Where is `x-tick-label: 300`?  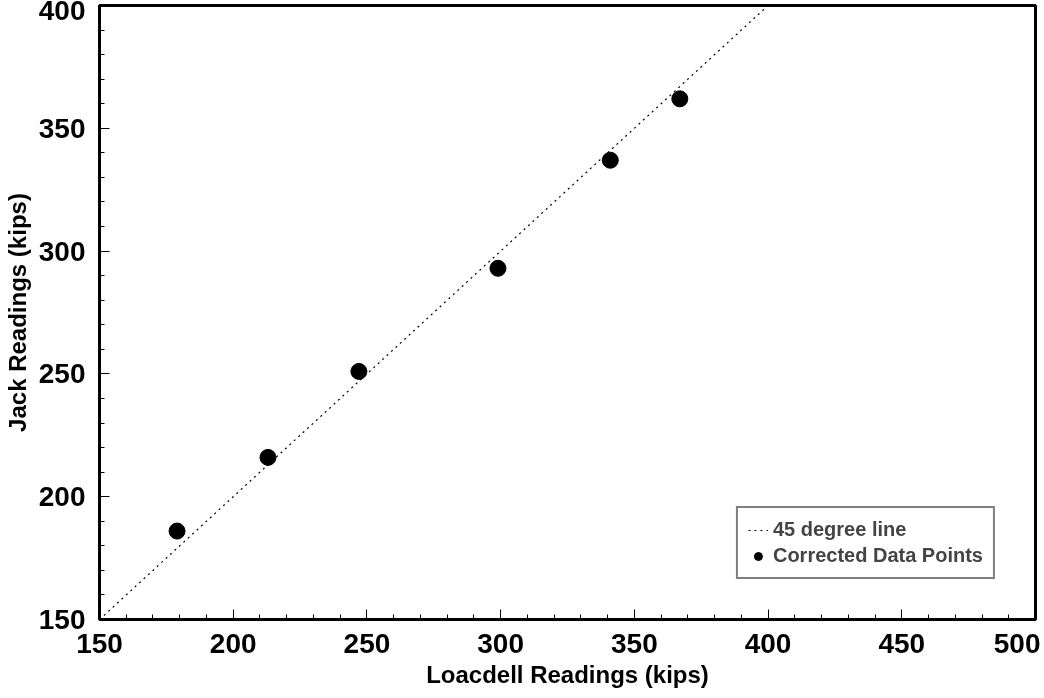
x-tick-label: 300 is located at coordinates (500, 643).